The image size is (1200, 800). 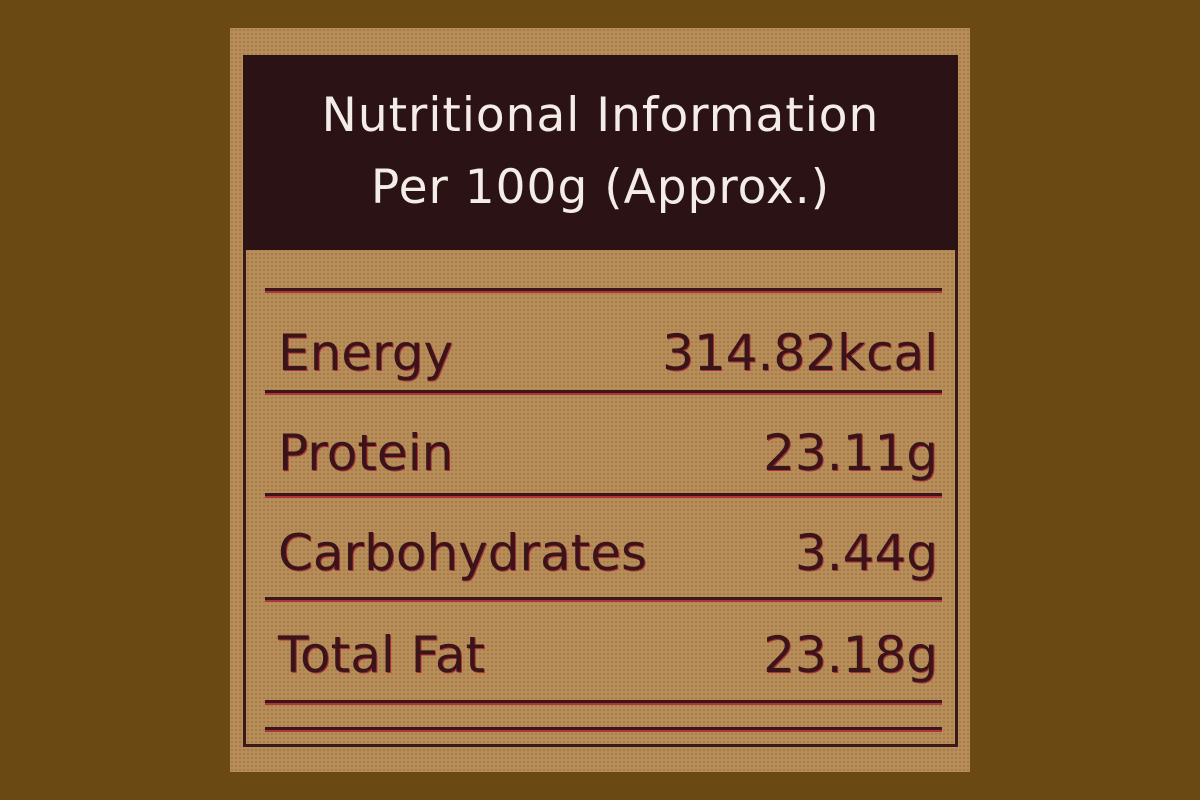 What do you see at coordinates (600, 187) in the screenshot?
I see `label-subtitle: Per 100g (Approx.)` at bounding box center [600, 187].